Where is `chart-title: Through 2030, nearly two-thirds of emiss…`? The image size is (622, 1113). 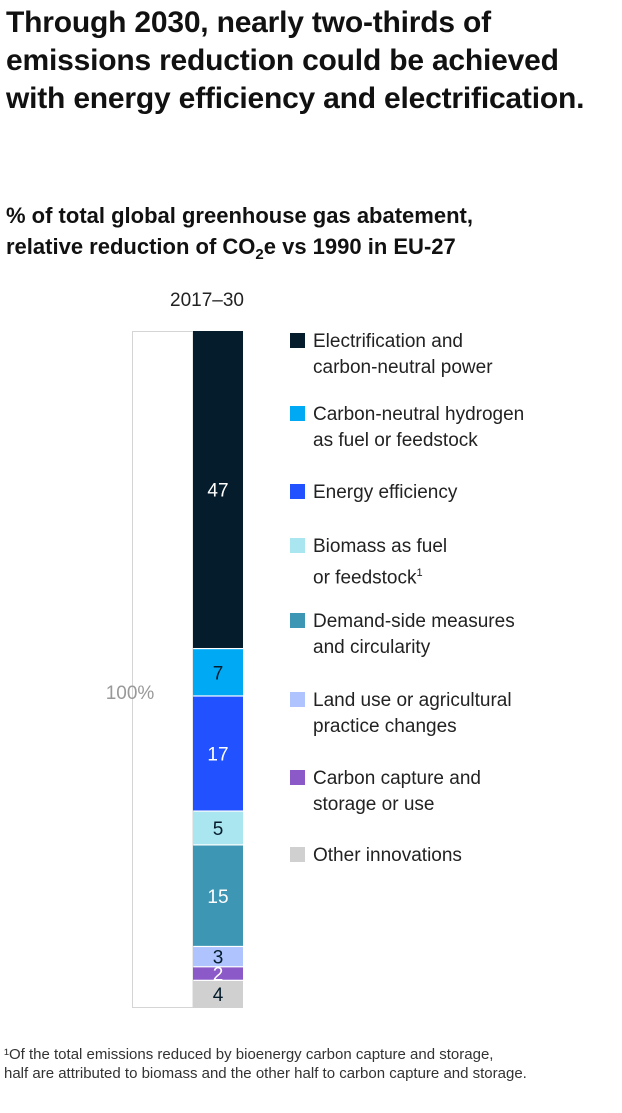 chart-title: Through 2030, nearly two-thirds of emiss… is located at coordinates (295, 60).